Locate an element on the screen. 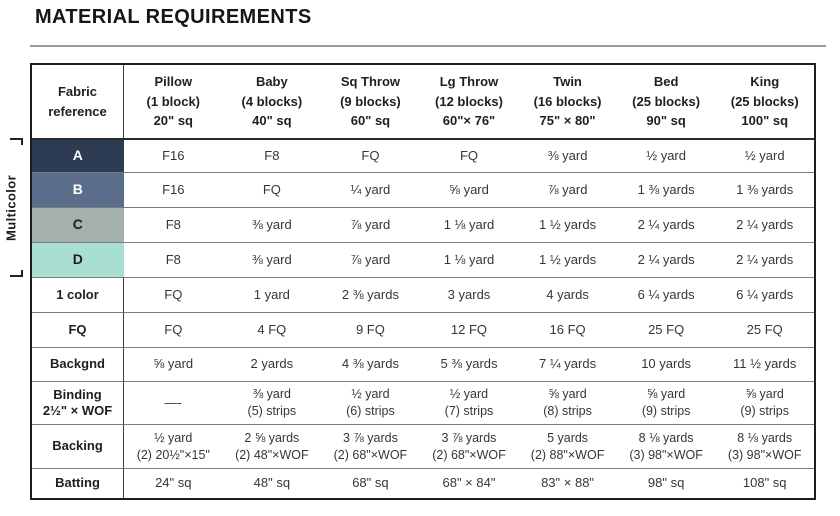  fabric-reference-header: Fabric reference is located at coordinates (78, 101).